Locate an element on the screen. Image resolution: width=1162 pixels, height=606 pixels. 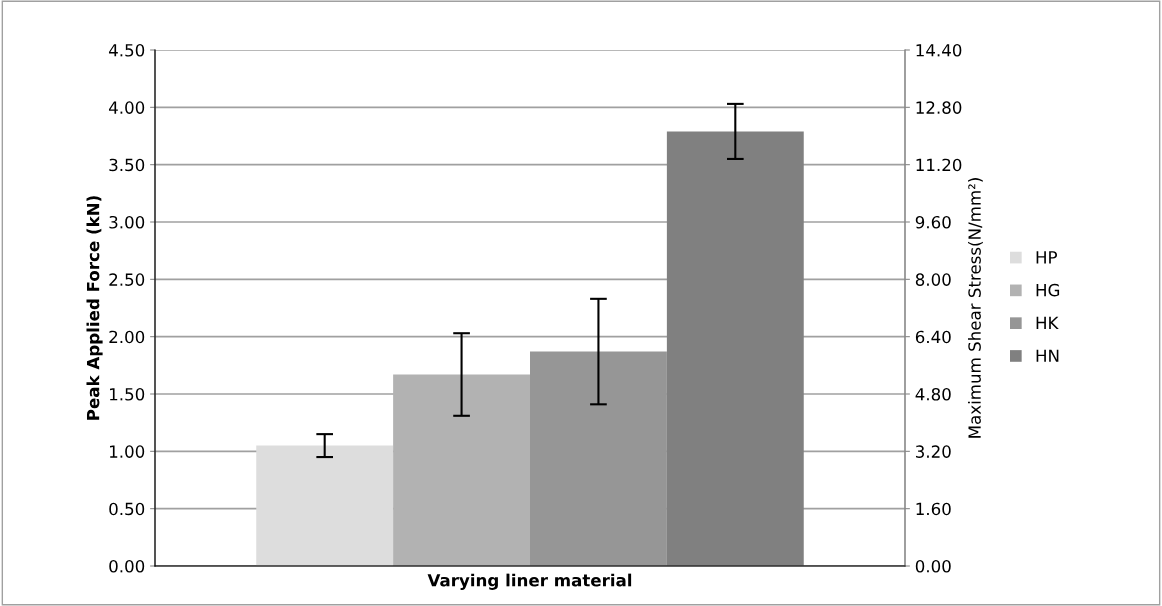
y-tick-label: 0.50 is located at coordinates (127, 509).